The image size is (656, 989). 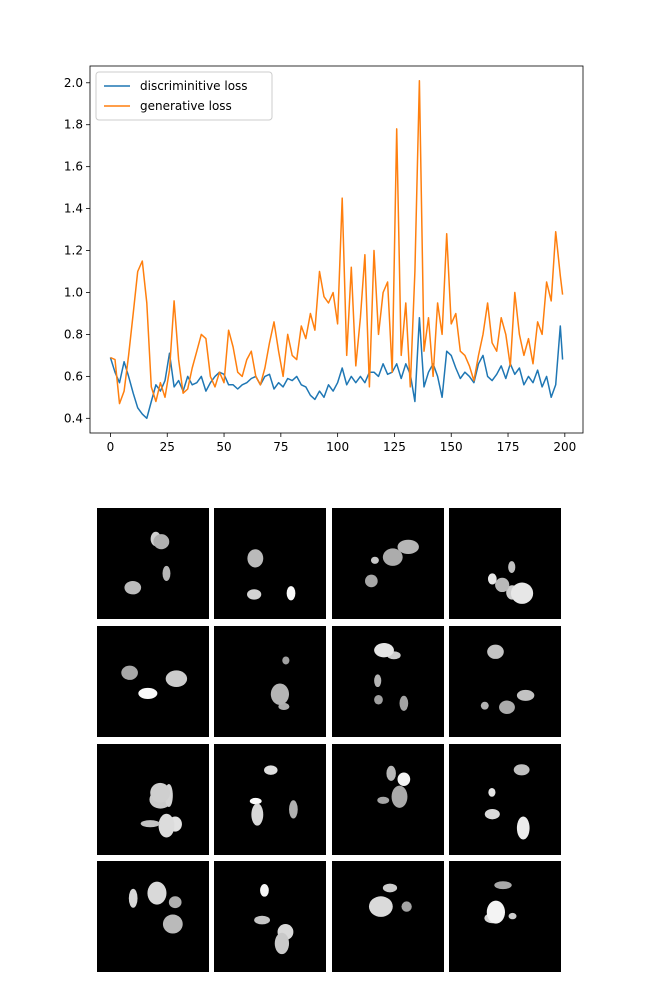 I want to click on y-tick-label: 0.8, so click(x=73, y=334).